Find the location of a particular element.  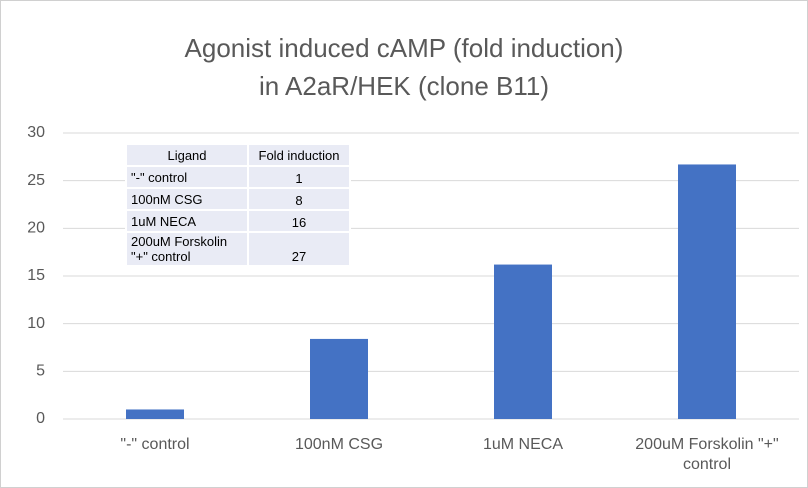

table-header: Ligand is located at coordinates (187, 155).